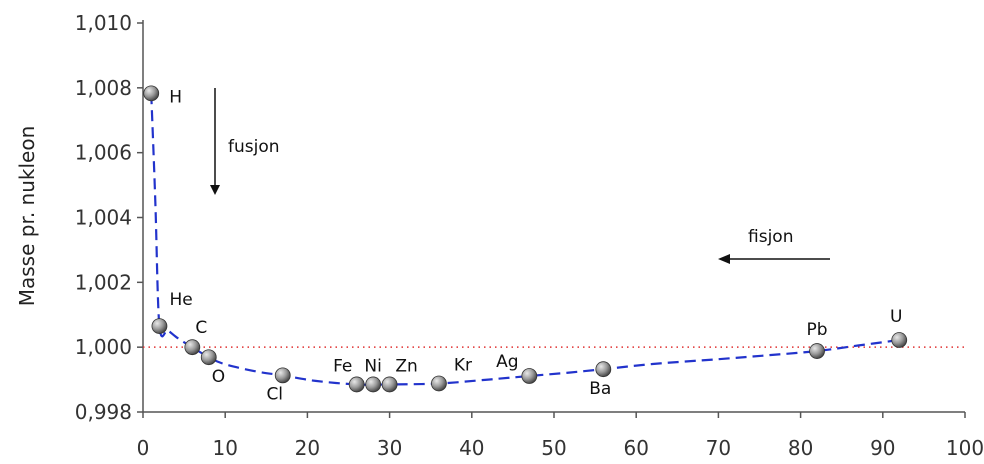  What do you see at coordinates (800, 448) in the screenshot?
I see `x-tick-label: 80` at bounding box center [800, 448].